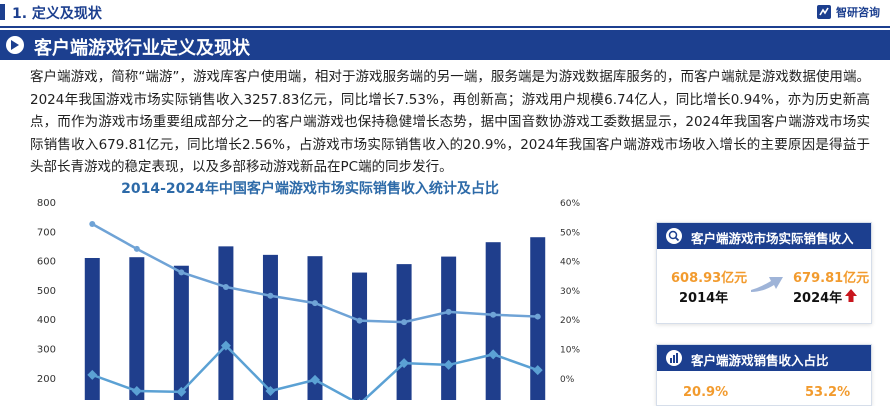 The width and height of the screenshot is (890, 406). I want to click on top-header: 1. 定义及现状 智研咨询, so click(445, 14).